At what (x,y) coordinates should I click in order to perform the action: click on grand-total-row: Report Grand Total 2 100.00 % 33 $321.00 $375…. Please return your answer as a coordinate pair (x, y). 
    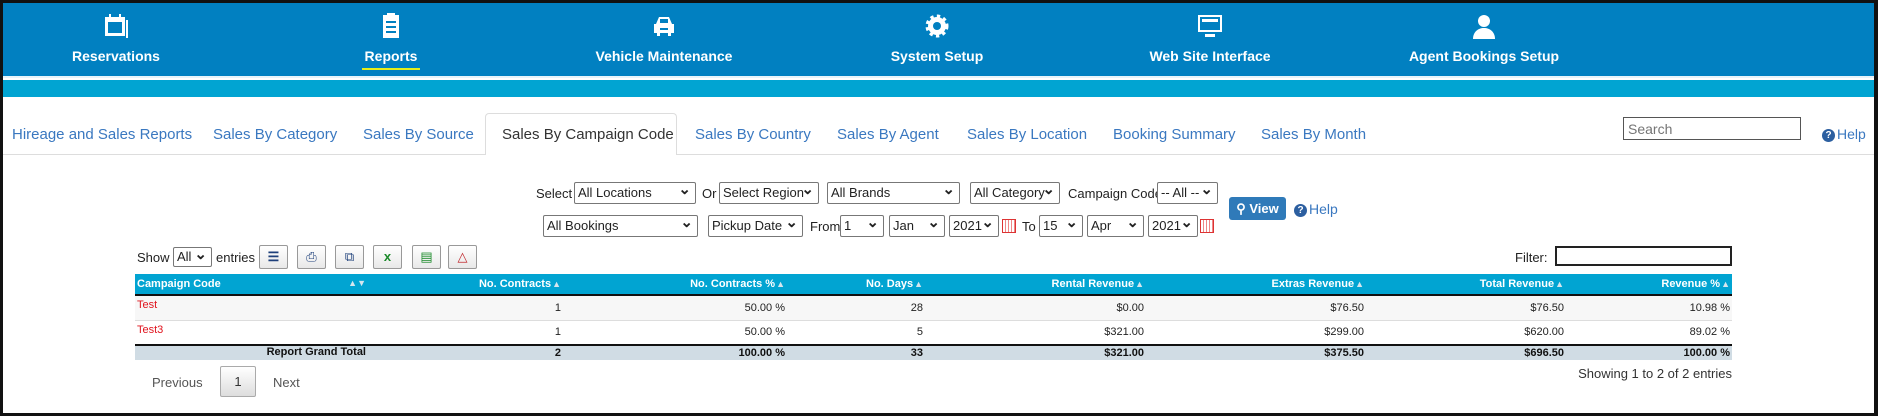
    Looking at the image, I should click on (933, 352).